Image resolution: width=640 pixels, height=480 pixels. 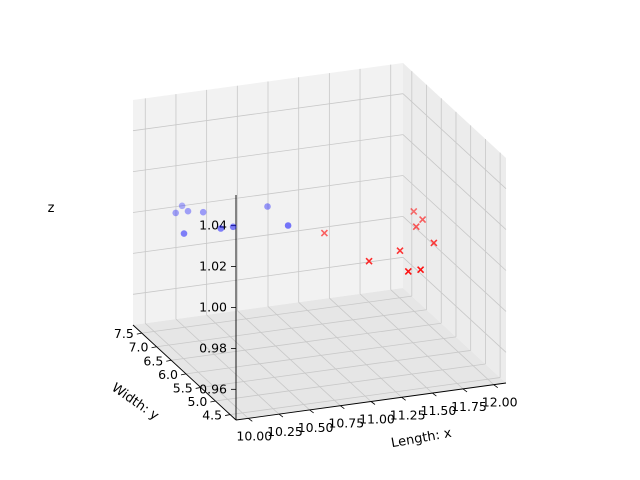 I want to click on y-tick-label: 7.5, so click(x=124, y=333).